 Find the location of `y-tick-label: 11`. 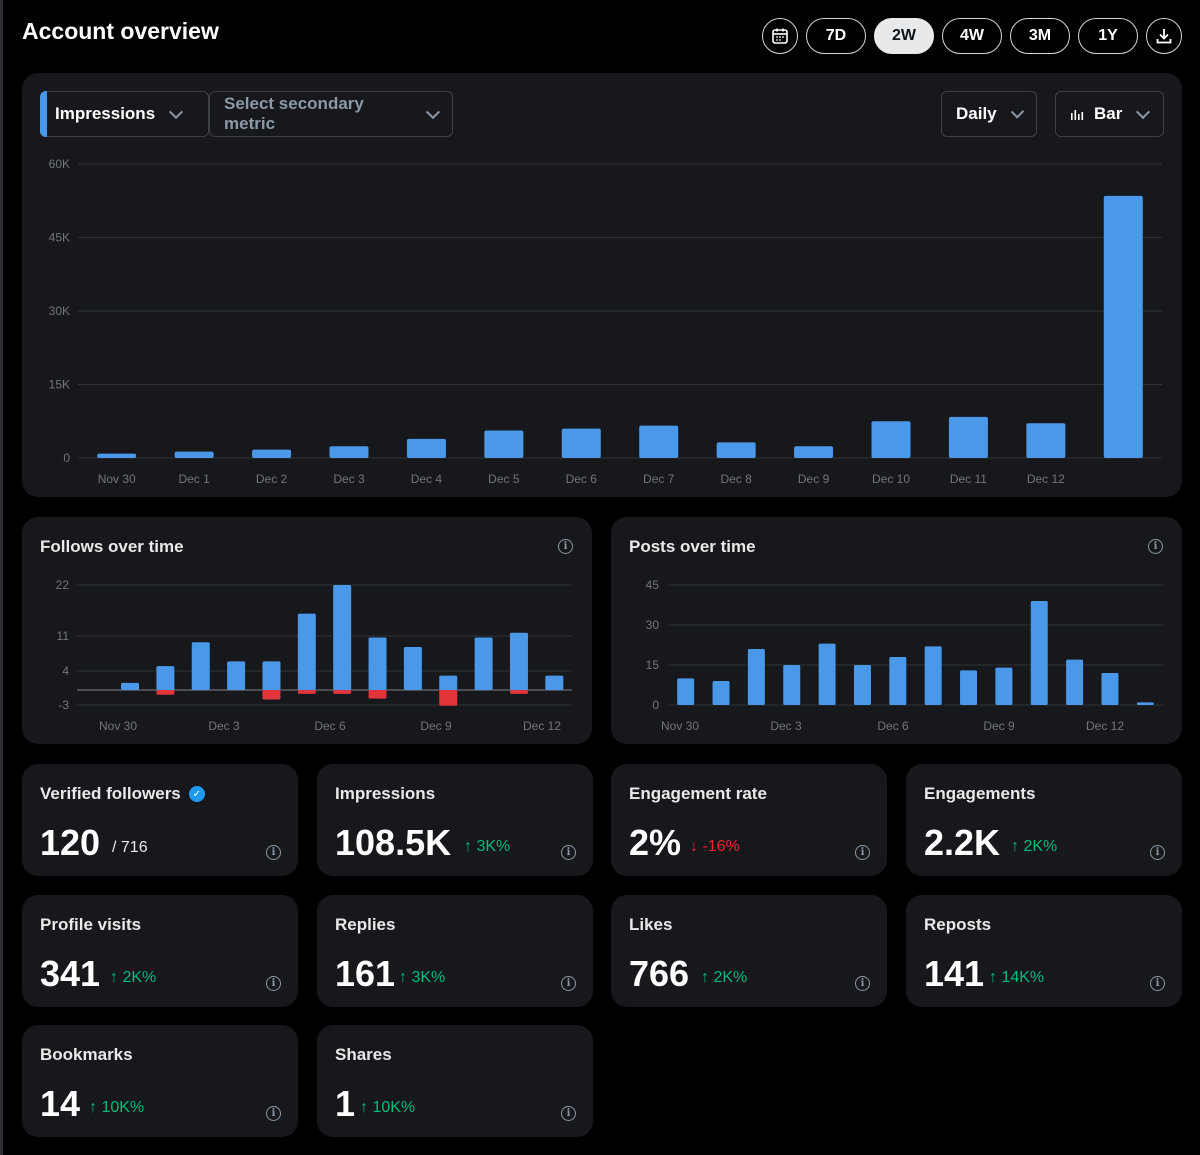

y-tick-label: 11 is located at coordinates (63, 636).